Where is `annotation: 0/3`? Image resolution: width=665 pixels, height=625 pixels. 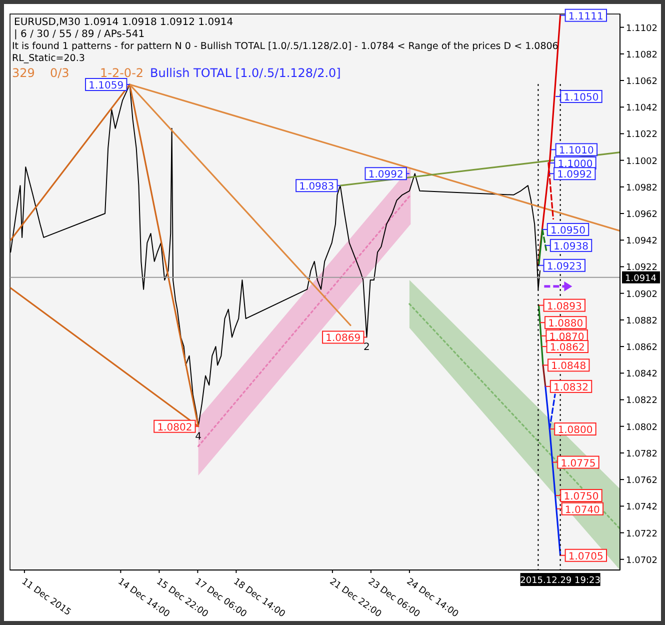
annotation: 0/3 is located at coordinates (60, 73).